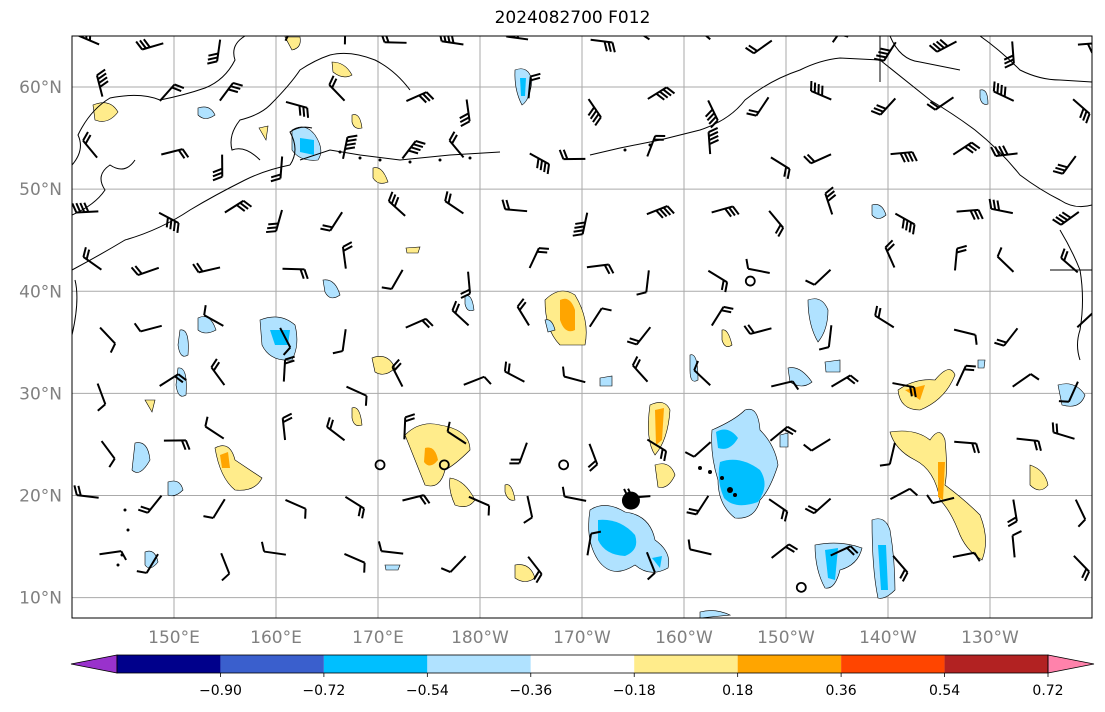  I want to click on colorbar-tick-label: −0.54, so click(427, 691).